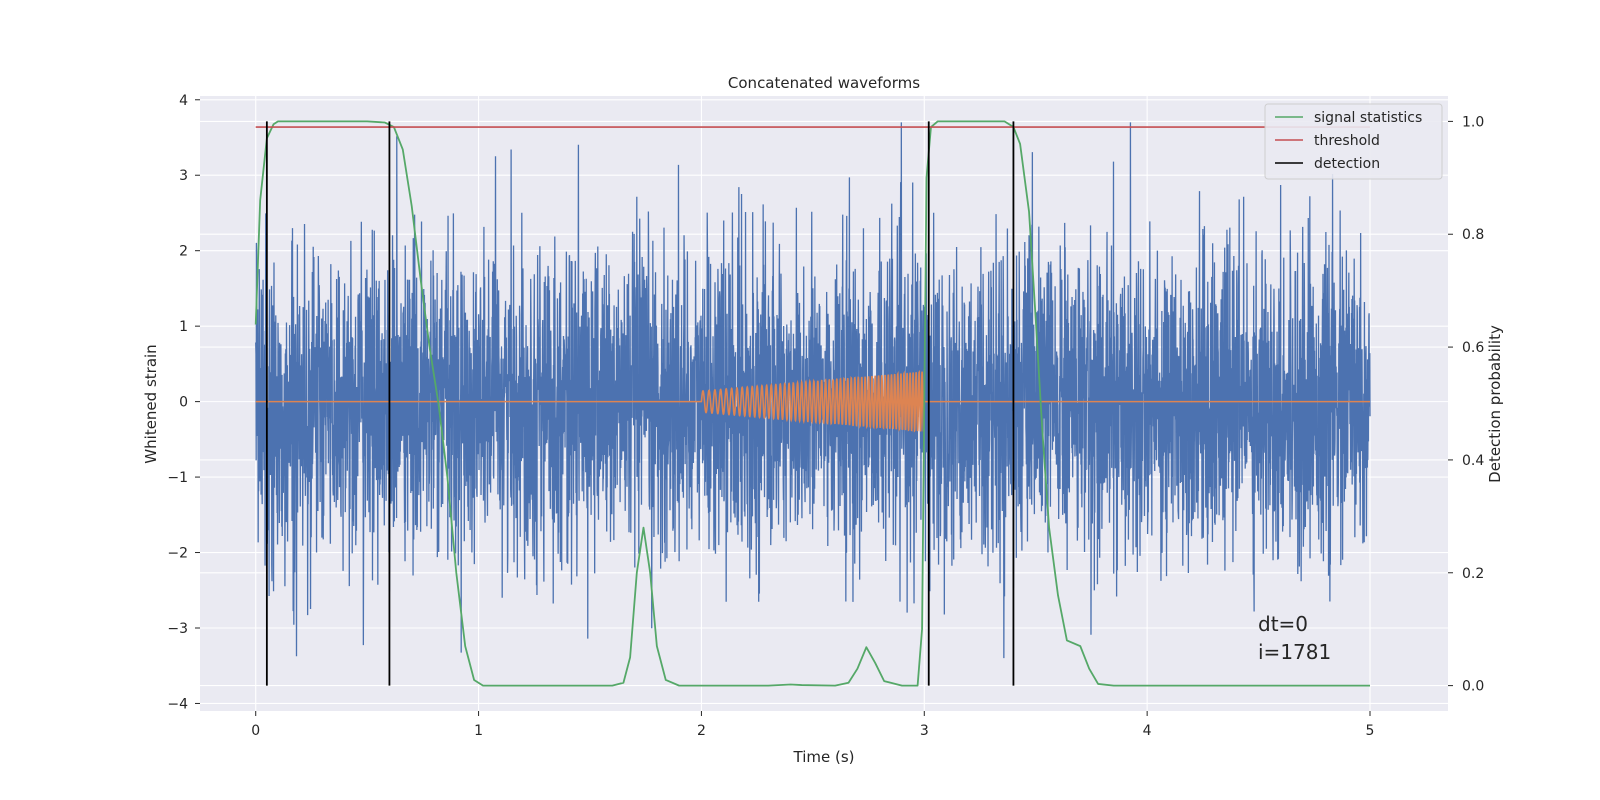 The height and width of the screenshot is (800, 1600). I want to click on annotation-dt: dt=0, so click(1283, 624).